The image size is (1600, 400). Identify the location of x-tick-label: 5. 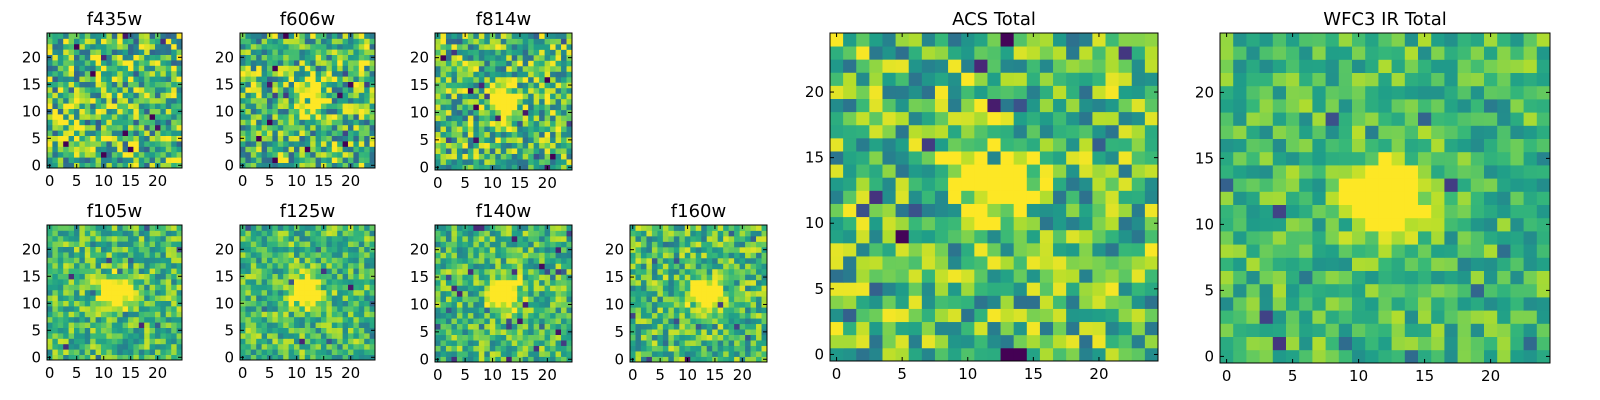
(270, 373).